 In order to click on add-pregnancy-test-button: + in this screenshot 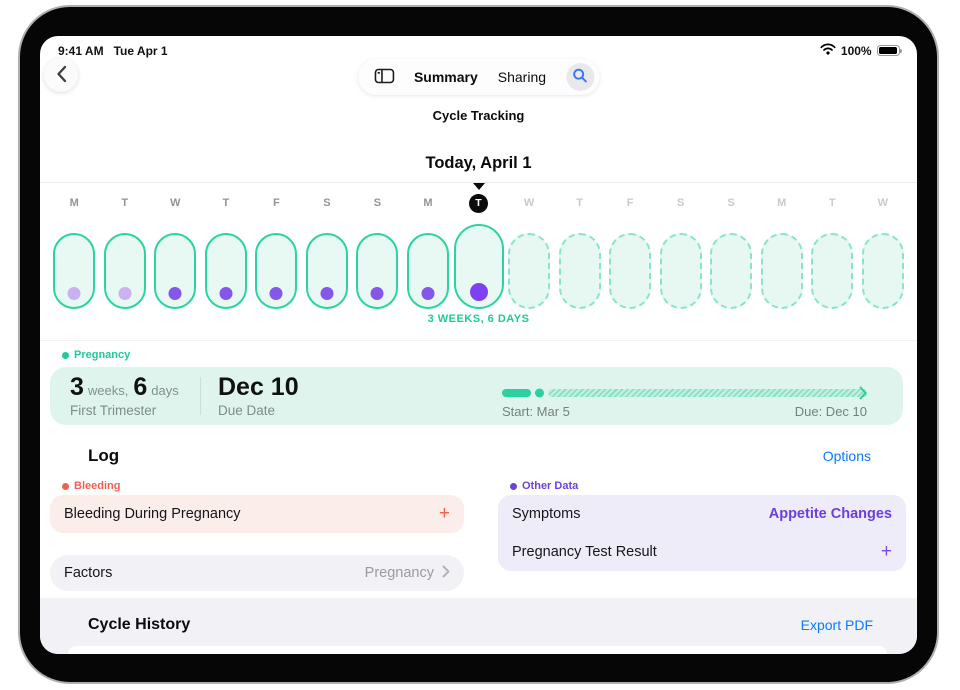, I will do `click(886, 551)`.